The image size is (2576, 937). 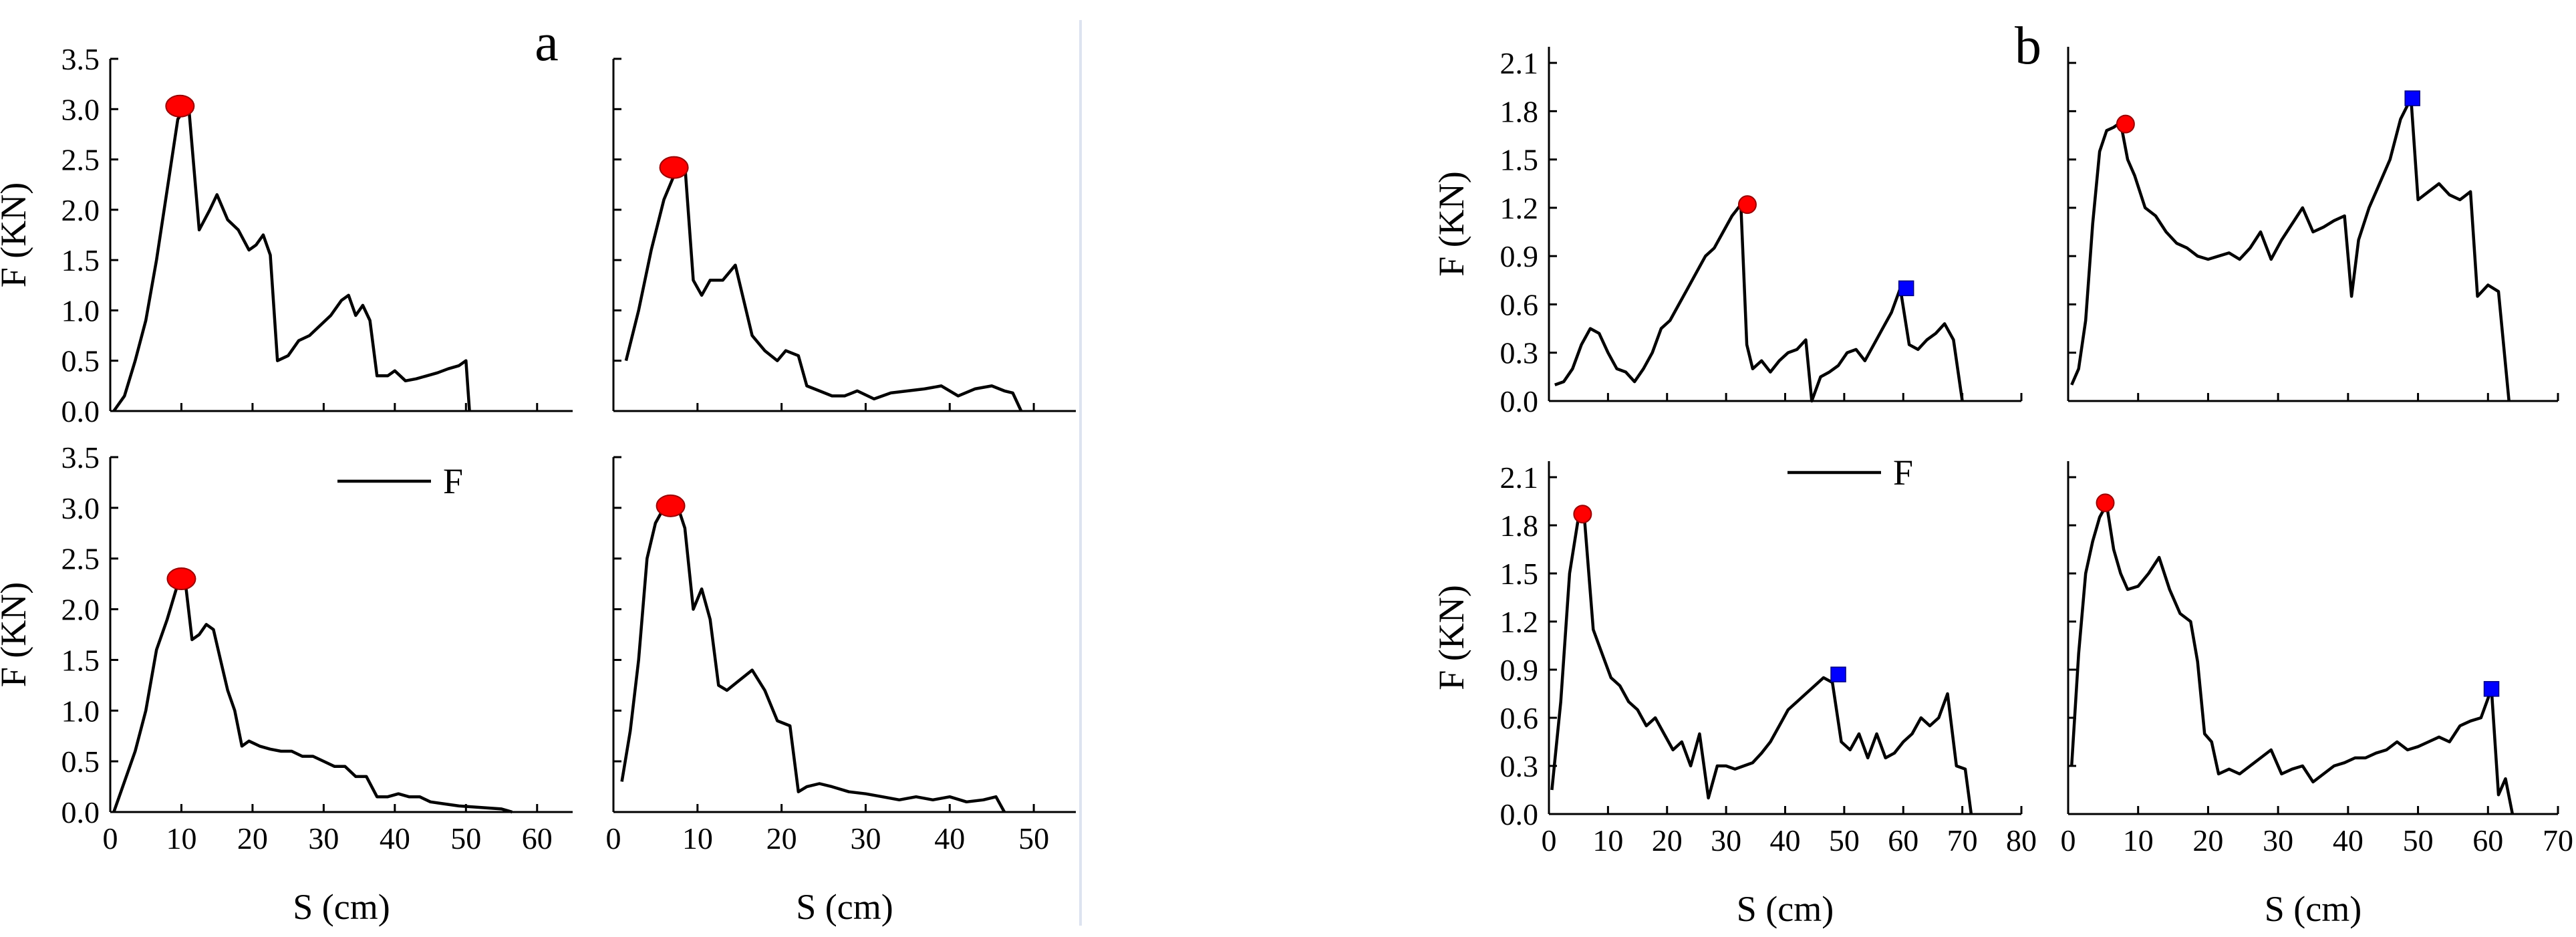 I want to click on chart-b-top-left: 0.0 0.3 0.6 0.9 1.2 1.5 1.8 2.1 F (KN) b, so click(x=1736, y=218).